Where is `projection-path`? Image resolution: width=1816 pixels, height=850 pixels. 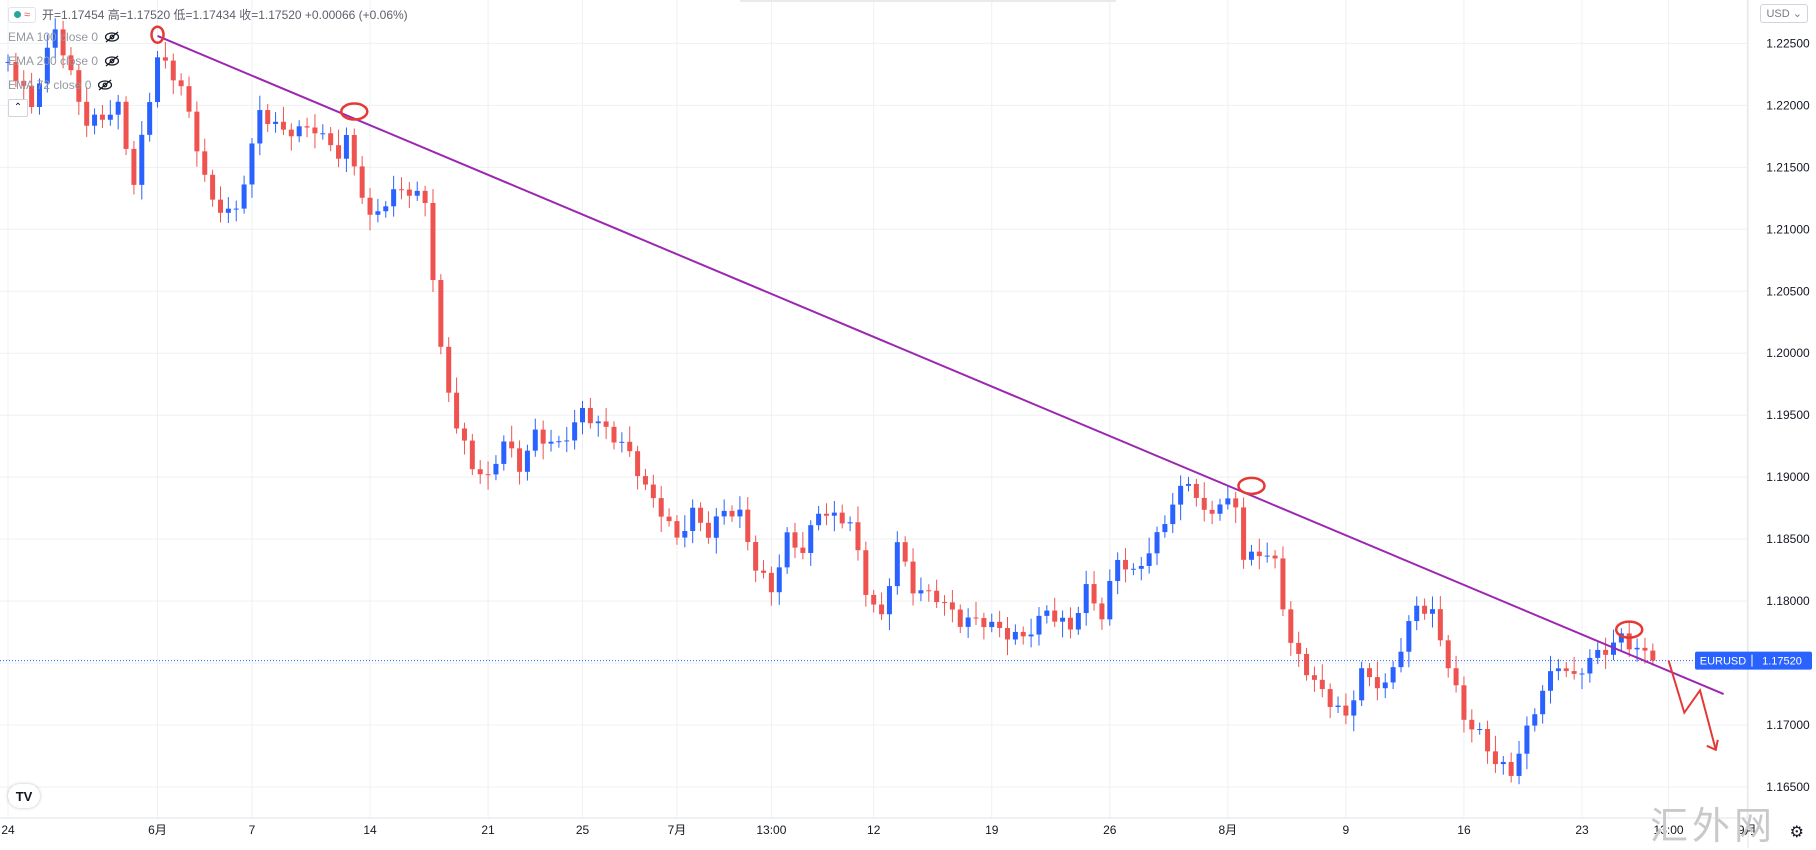 projection-path is located at coordinates (1692, 705).